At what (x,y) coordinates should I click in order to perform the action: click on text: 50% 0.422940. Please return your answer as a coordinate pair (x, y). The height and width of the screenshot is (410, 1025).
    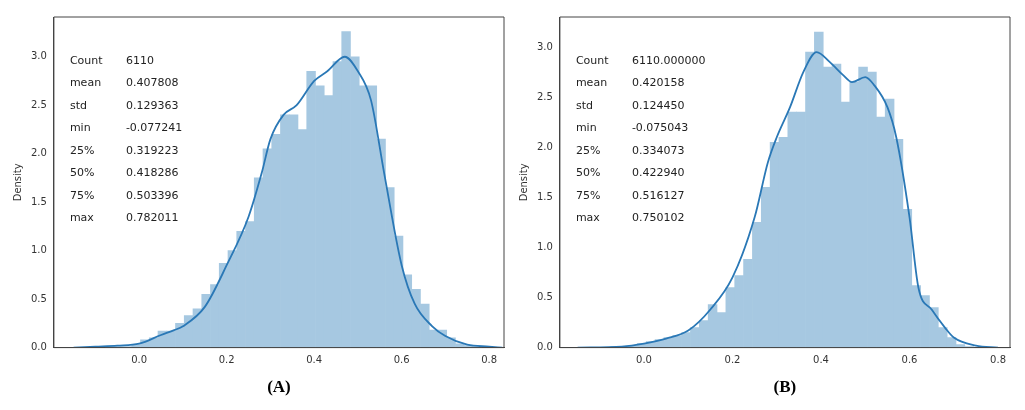
    Looking at the image, I should click on (630, 173).